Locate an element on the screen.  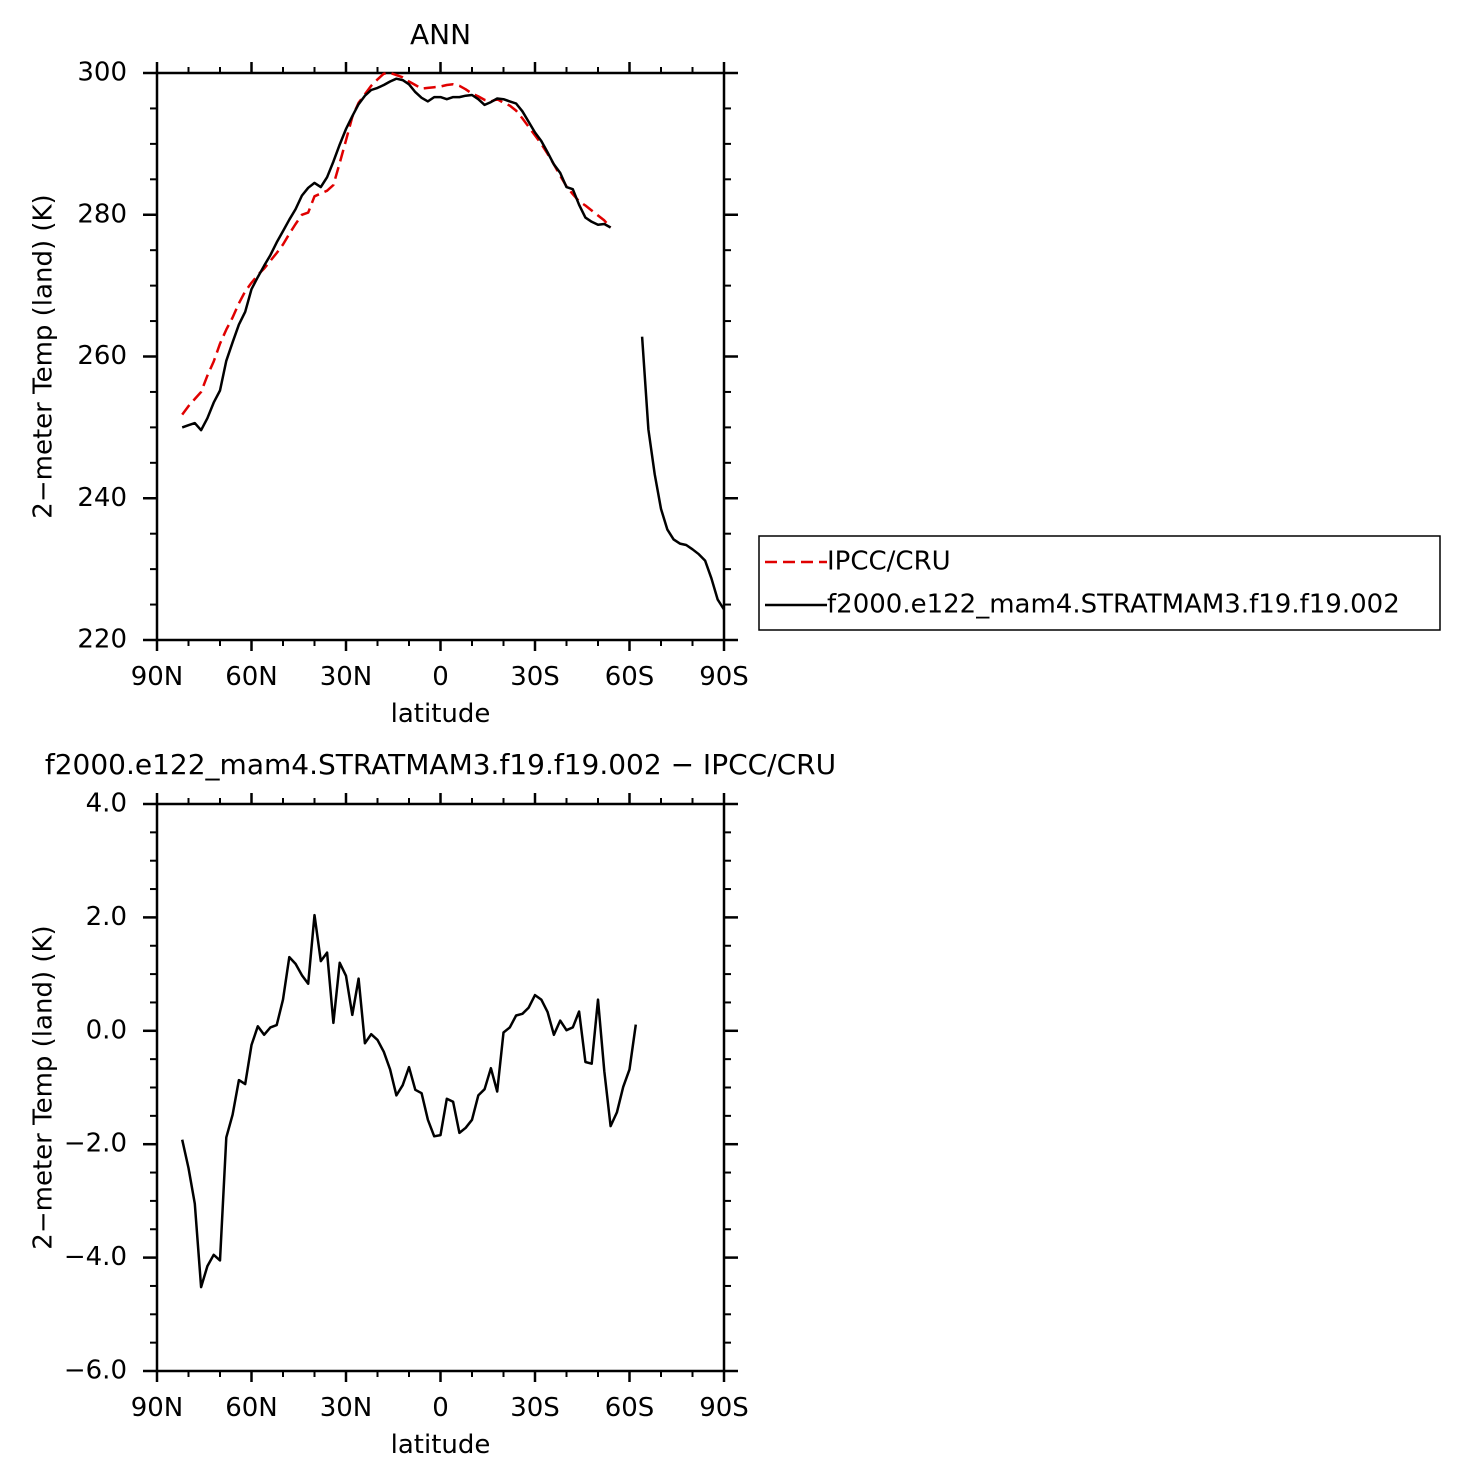
y-tick-label: 0.0 is located at coordinates (106, 1030).